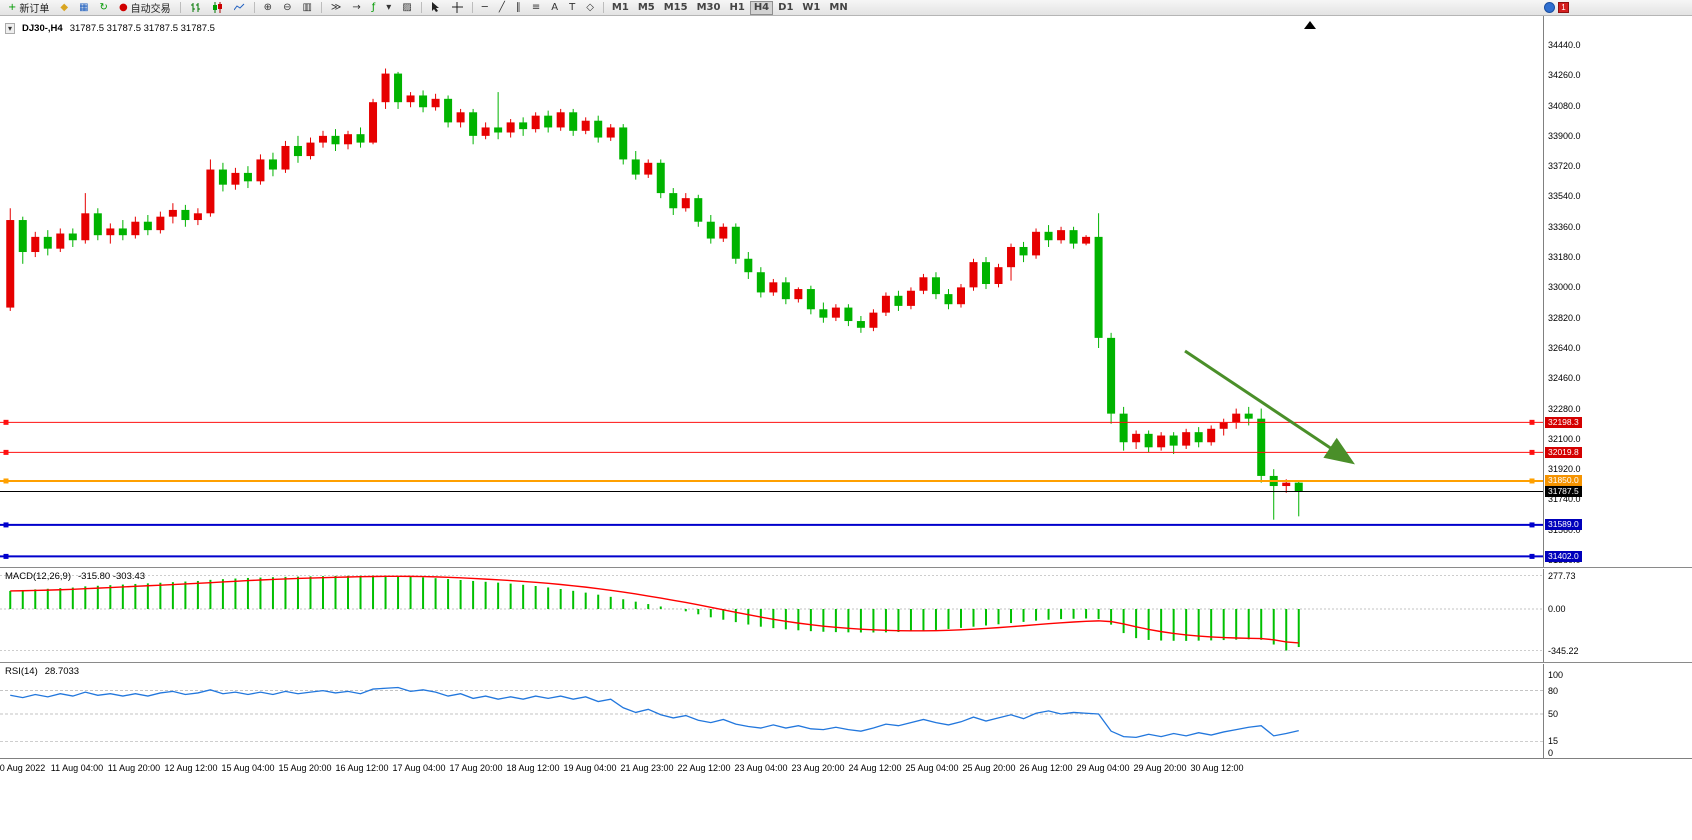 This screenshot has width=1692, height=840. I want to click on indicators-button: ƒ, so click(374, 8).